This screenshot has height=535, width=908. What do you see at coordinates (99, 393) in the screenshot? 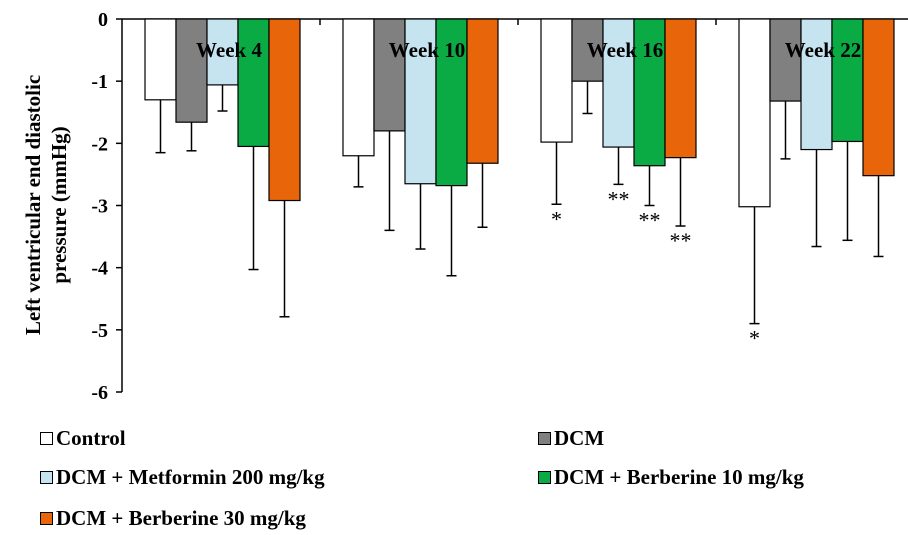
I see `y-tick-label: -6` at bounding box center [99, 393].